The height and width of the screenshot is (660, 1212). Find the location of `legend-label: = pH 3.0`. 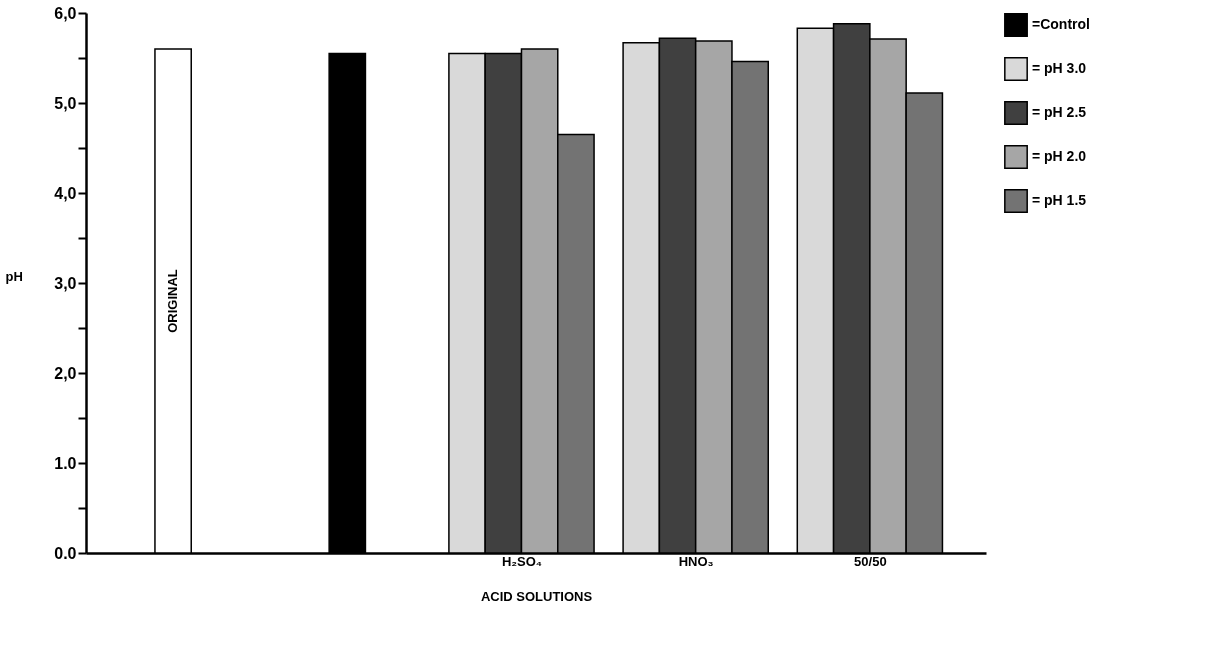

legend-label: = pH 3.0 is located at coordinates (1059, 68).